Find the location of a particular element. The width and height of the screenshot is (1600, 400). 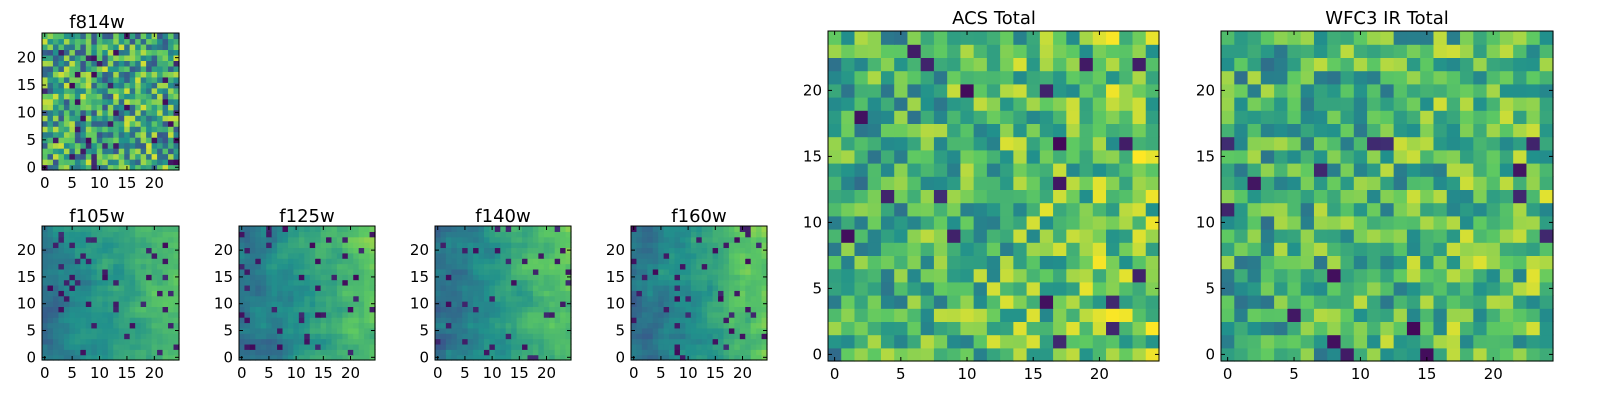

panel-title: f160w is located at coordinates (698, 216).